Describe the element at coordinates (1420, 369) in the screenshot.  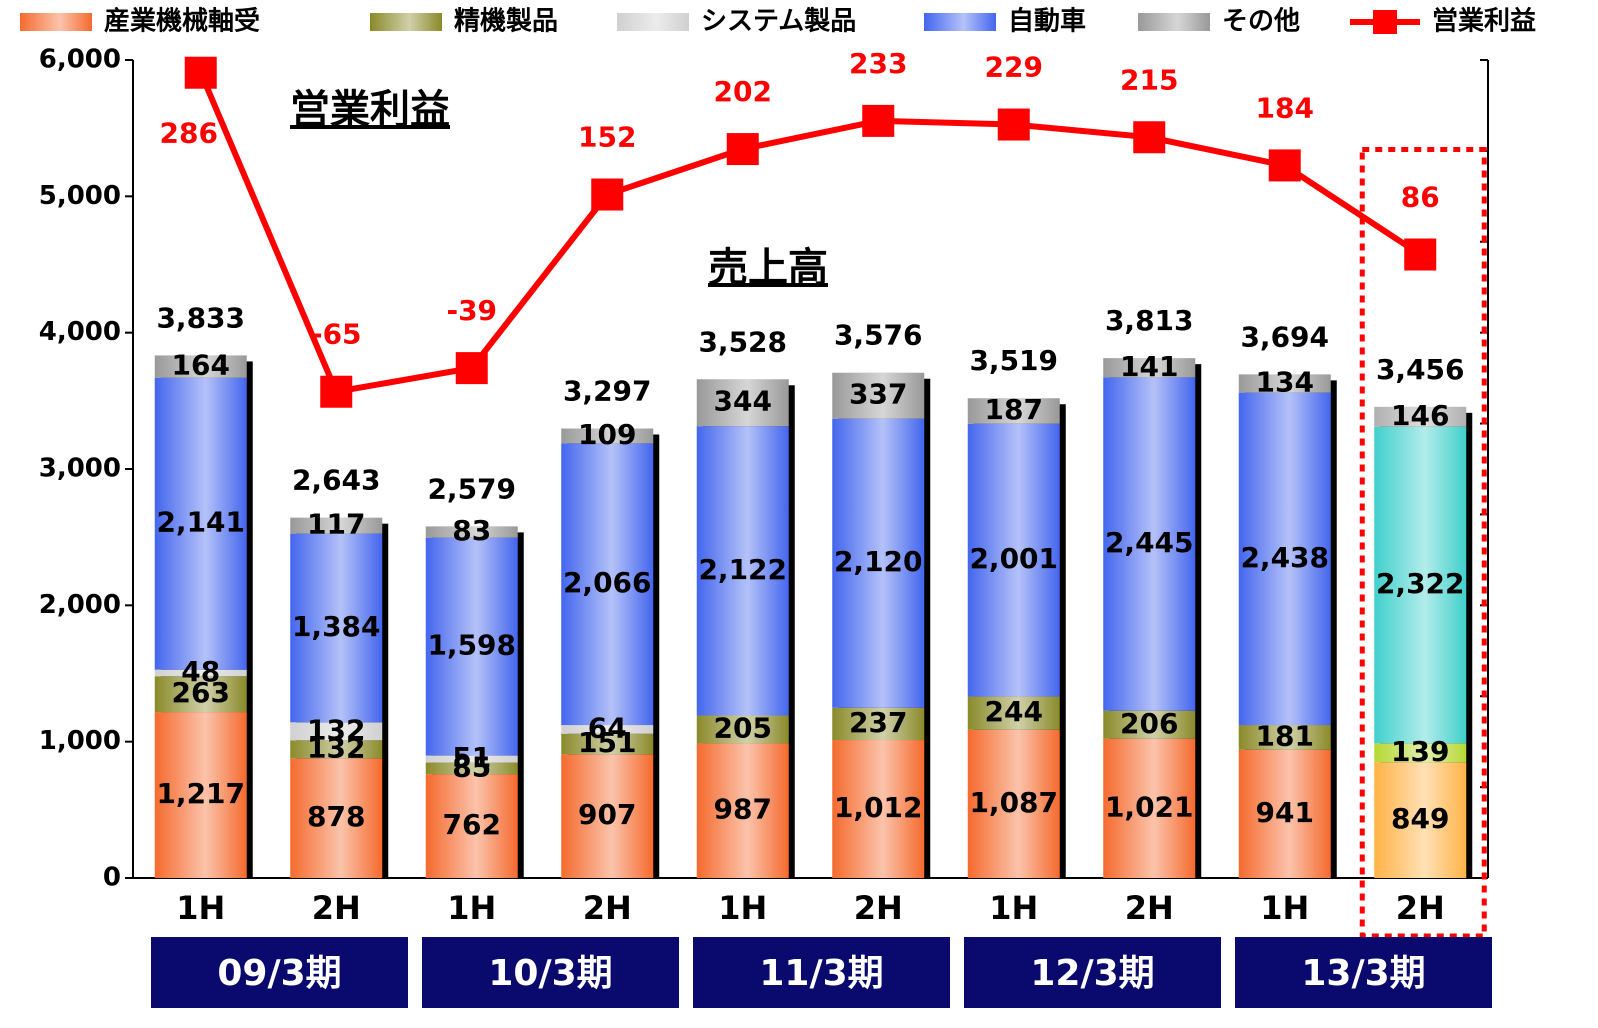
I see `total-label: 3,456` at that location.